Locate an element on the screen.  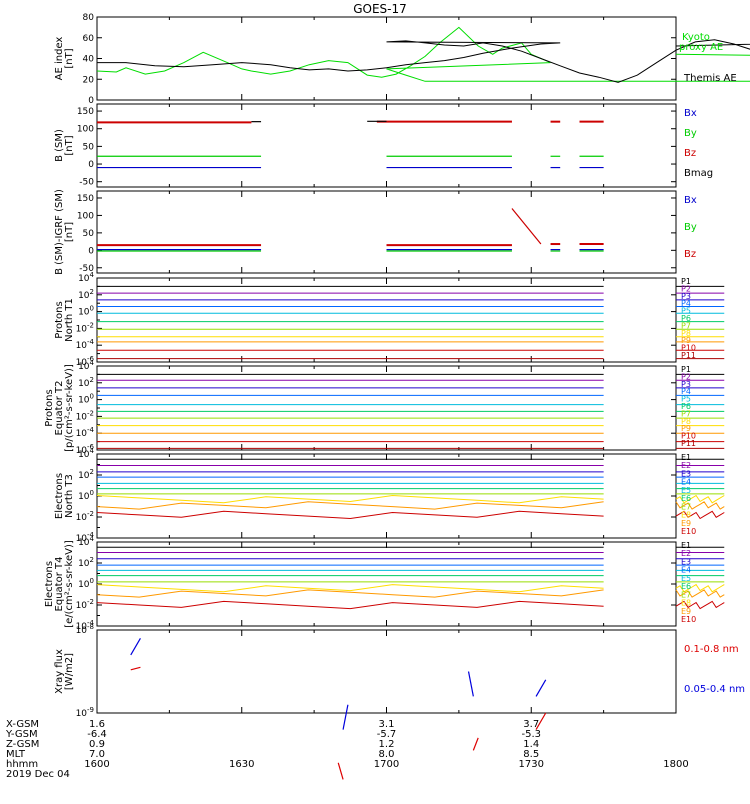
y-axis-label: [W/m2] is located at coordinates (69, 671).